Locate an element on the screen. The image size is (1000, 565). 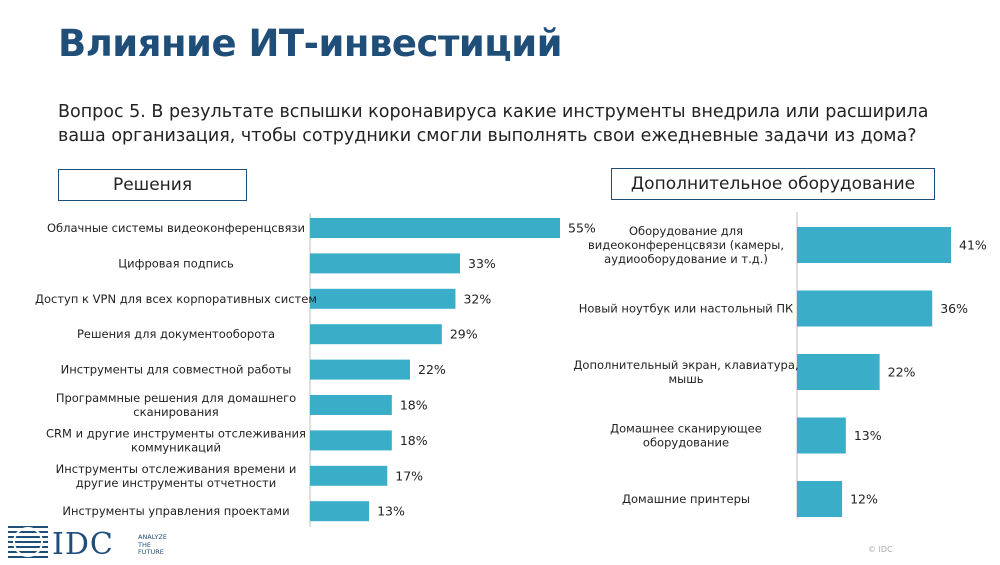
chart-title-solutions: Решения is located at coordinates (152, 185).